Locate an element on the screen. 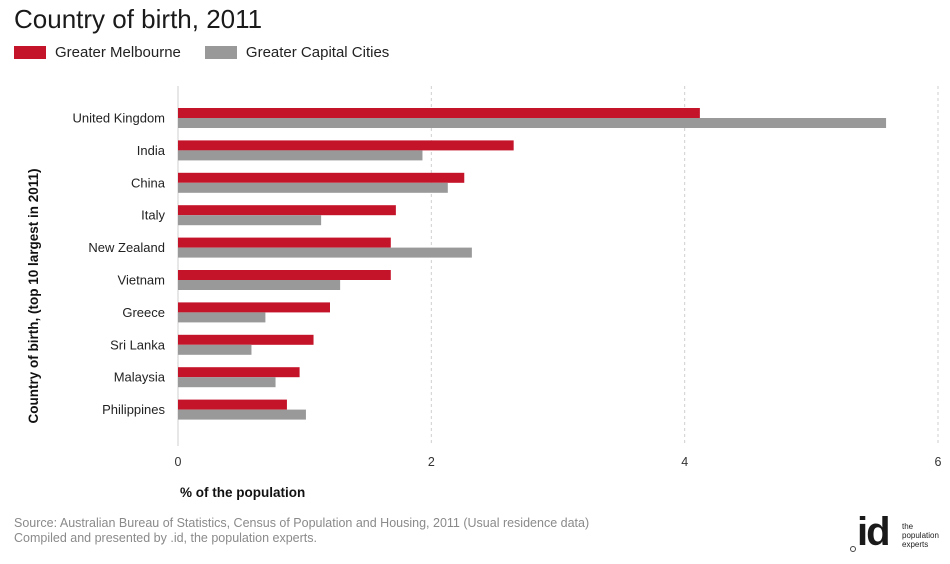 The height and width of the screenshot is (564, 950). category-label: United Kingdom is located at coordinates (119, 118).